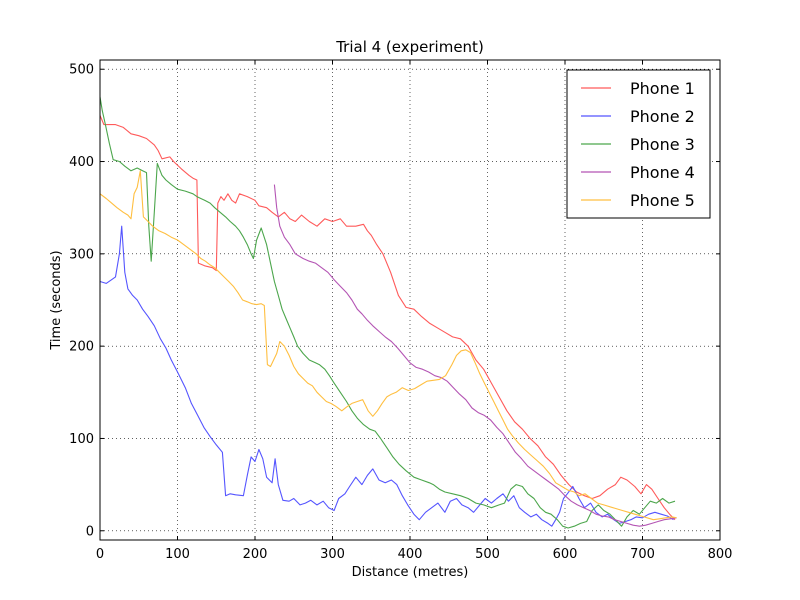  Describe the element at coordinates (410, 572) in the screenshot. I see `x-axis-label: Distance (metres)` at that location.